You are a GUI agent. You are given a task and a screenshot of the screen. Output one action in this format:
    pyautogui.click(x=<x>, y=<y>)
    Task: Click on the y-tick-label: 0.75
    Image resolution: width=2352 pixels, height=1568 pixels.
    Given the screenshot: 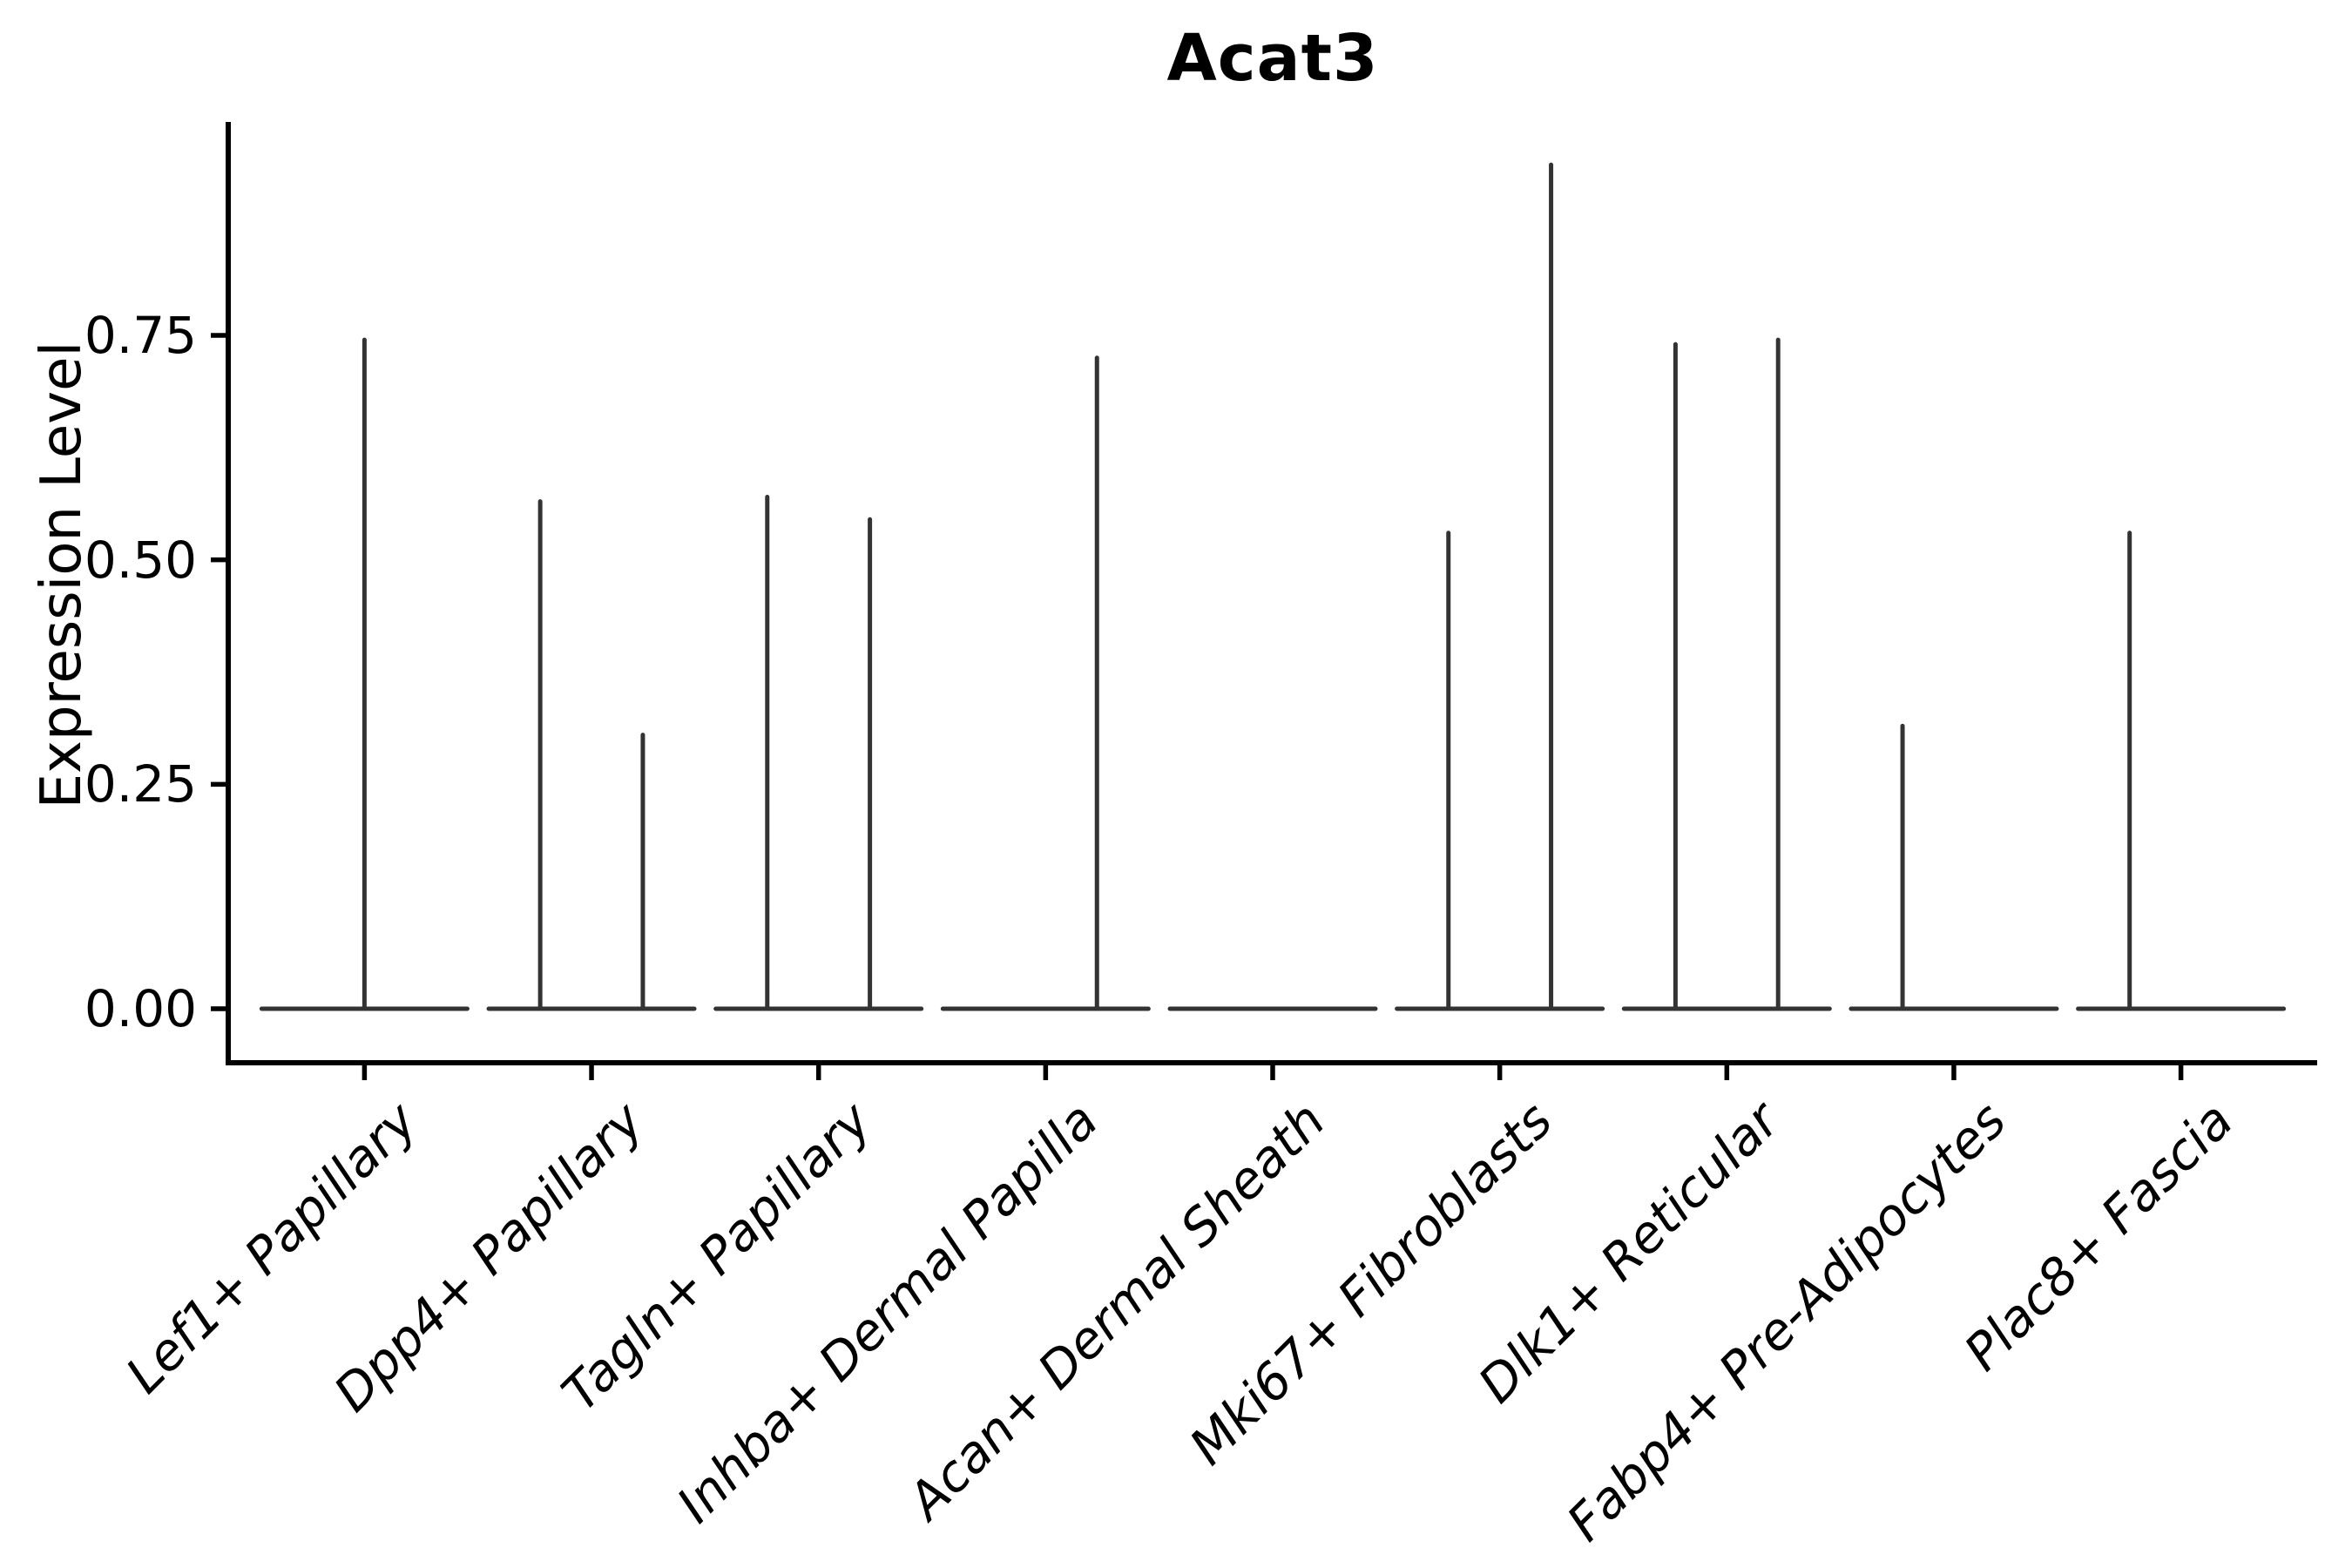 What is the action you would take?
    pyautogui.click(x=140, y=335)
    